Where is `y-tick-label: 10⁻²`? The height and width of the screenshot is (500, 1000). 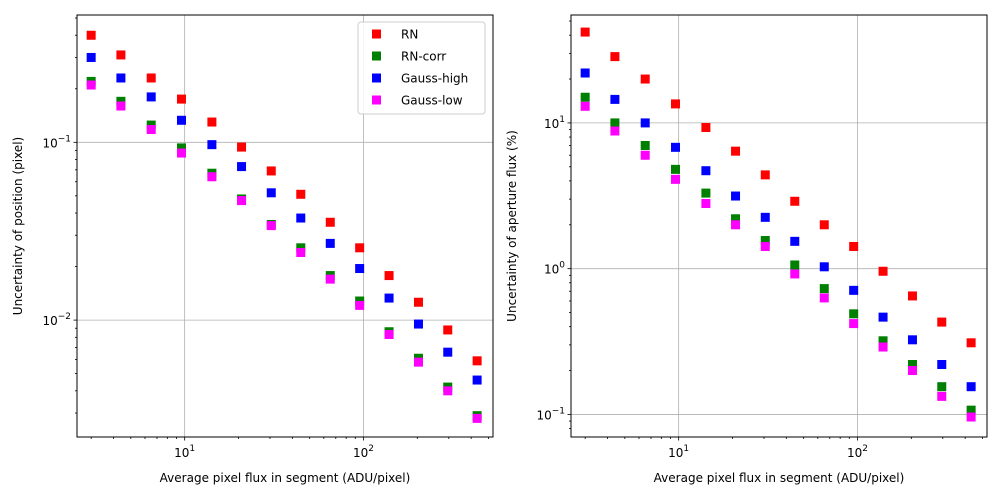 y-tick-label: 10⁻² is located at coordinates (56, 320).